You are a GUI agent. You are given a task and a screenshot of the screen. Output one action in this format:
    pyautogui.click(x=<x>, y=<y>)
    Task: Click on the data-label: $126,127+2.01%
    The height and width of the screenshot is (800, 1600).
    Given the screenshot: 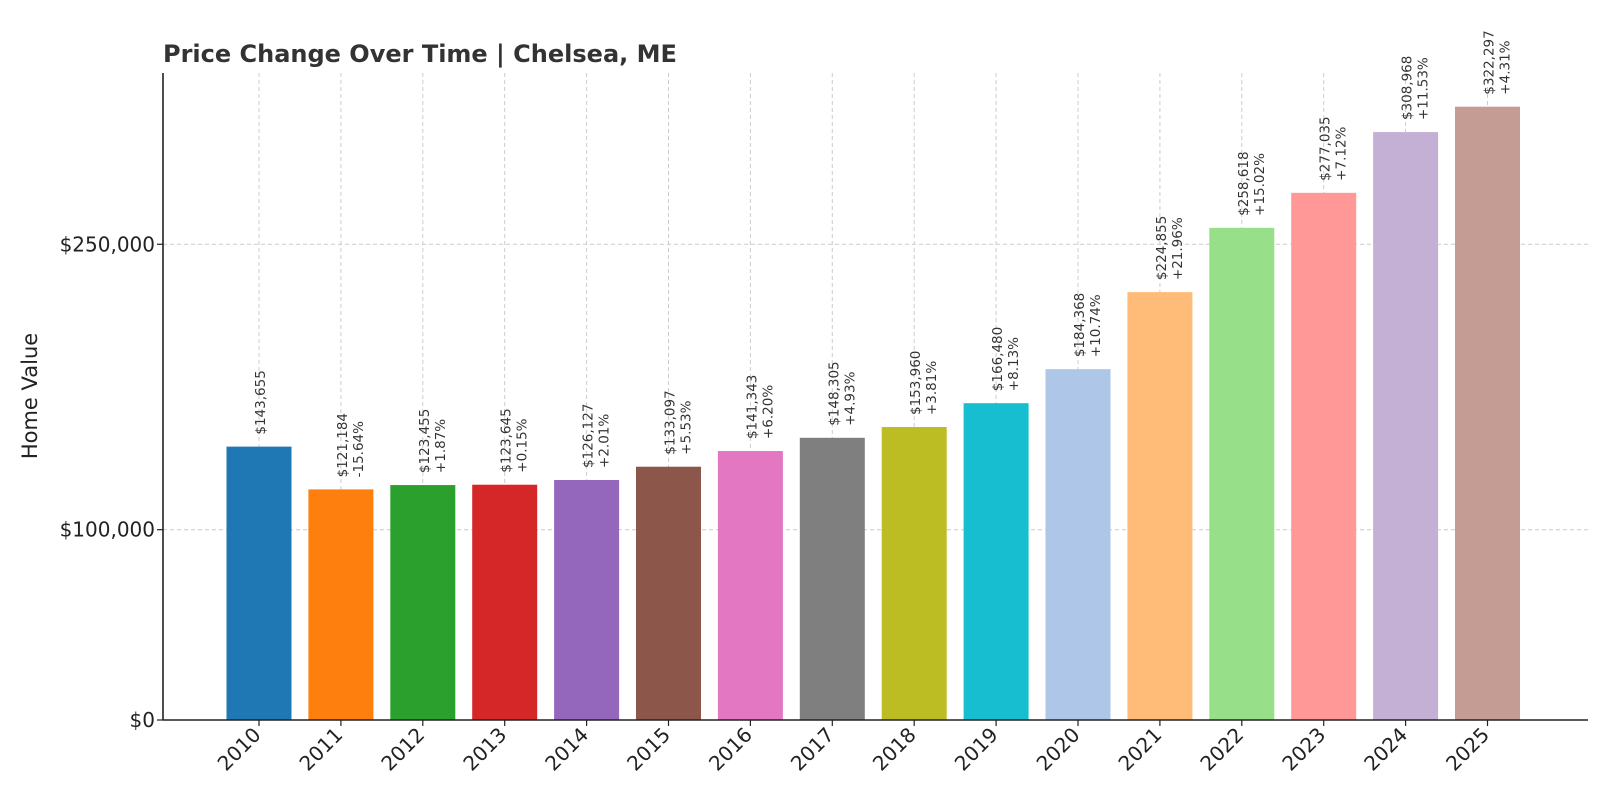 What is the action you would take?
    pyautogui.click(x=597, y=436)
    